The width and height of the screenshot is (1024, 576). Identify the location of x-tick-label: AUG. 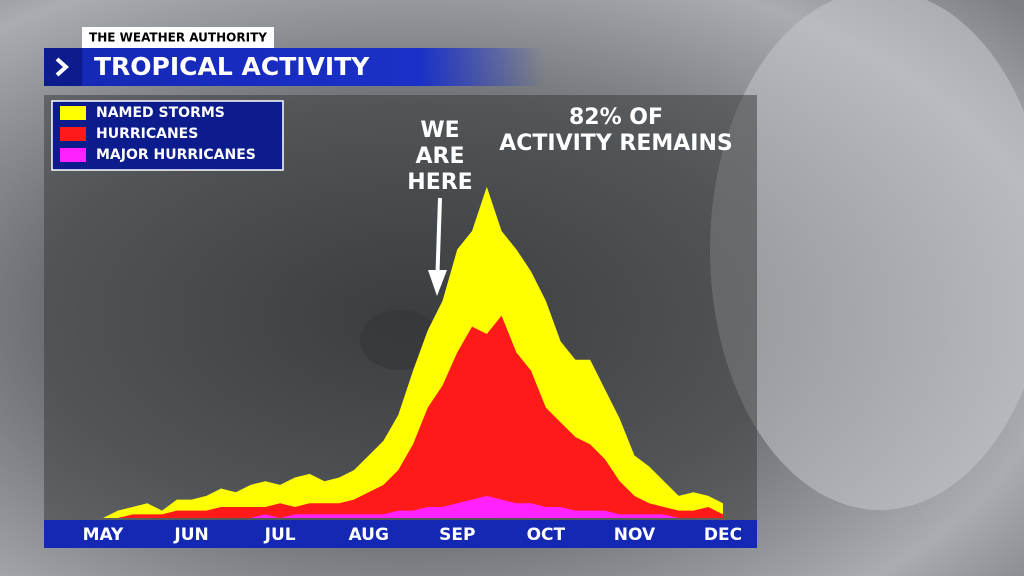
(369, 535).